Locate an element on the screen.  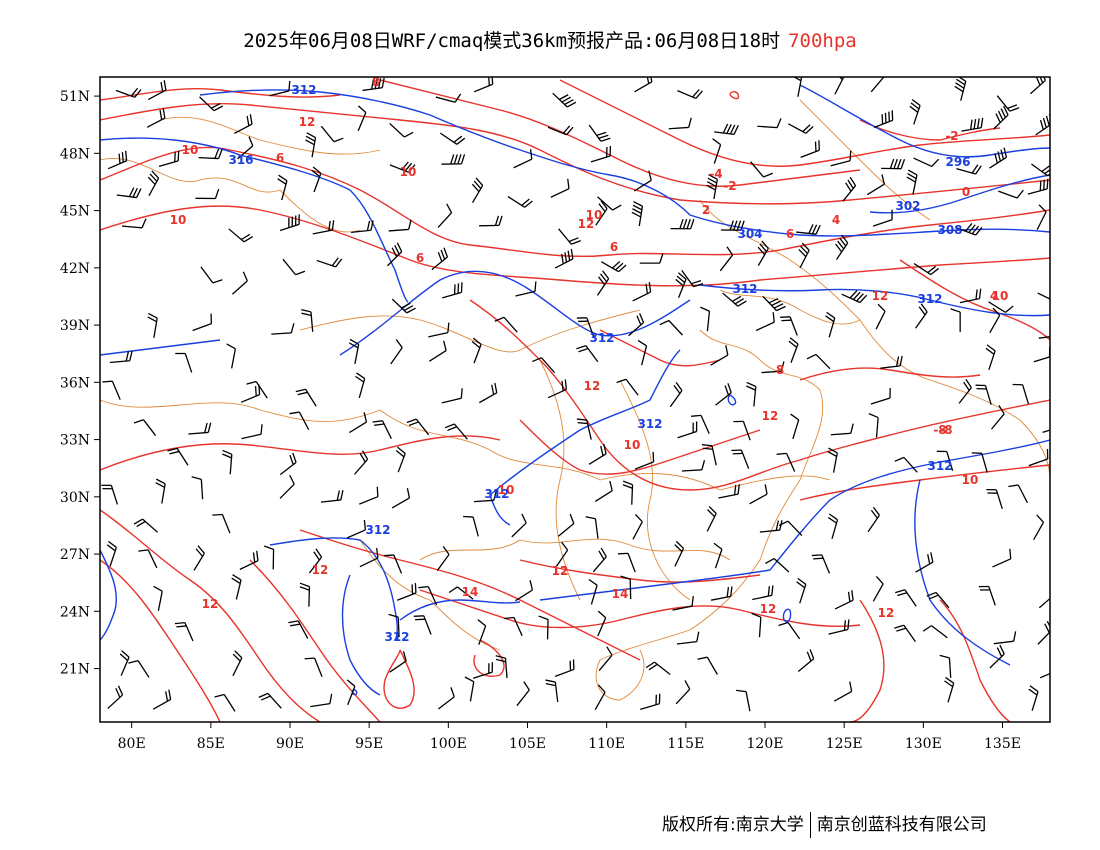
height-label: 312 is located at coordinates (377, 530).